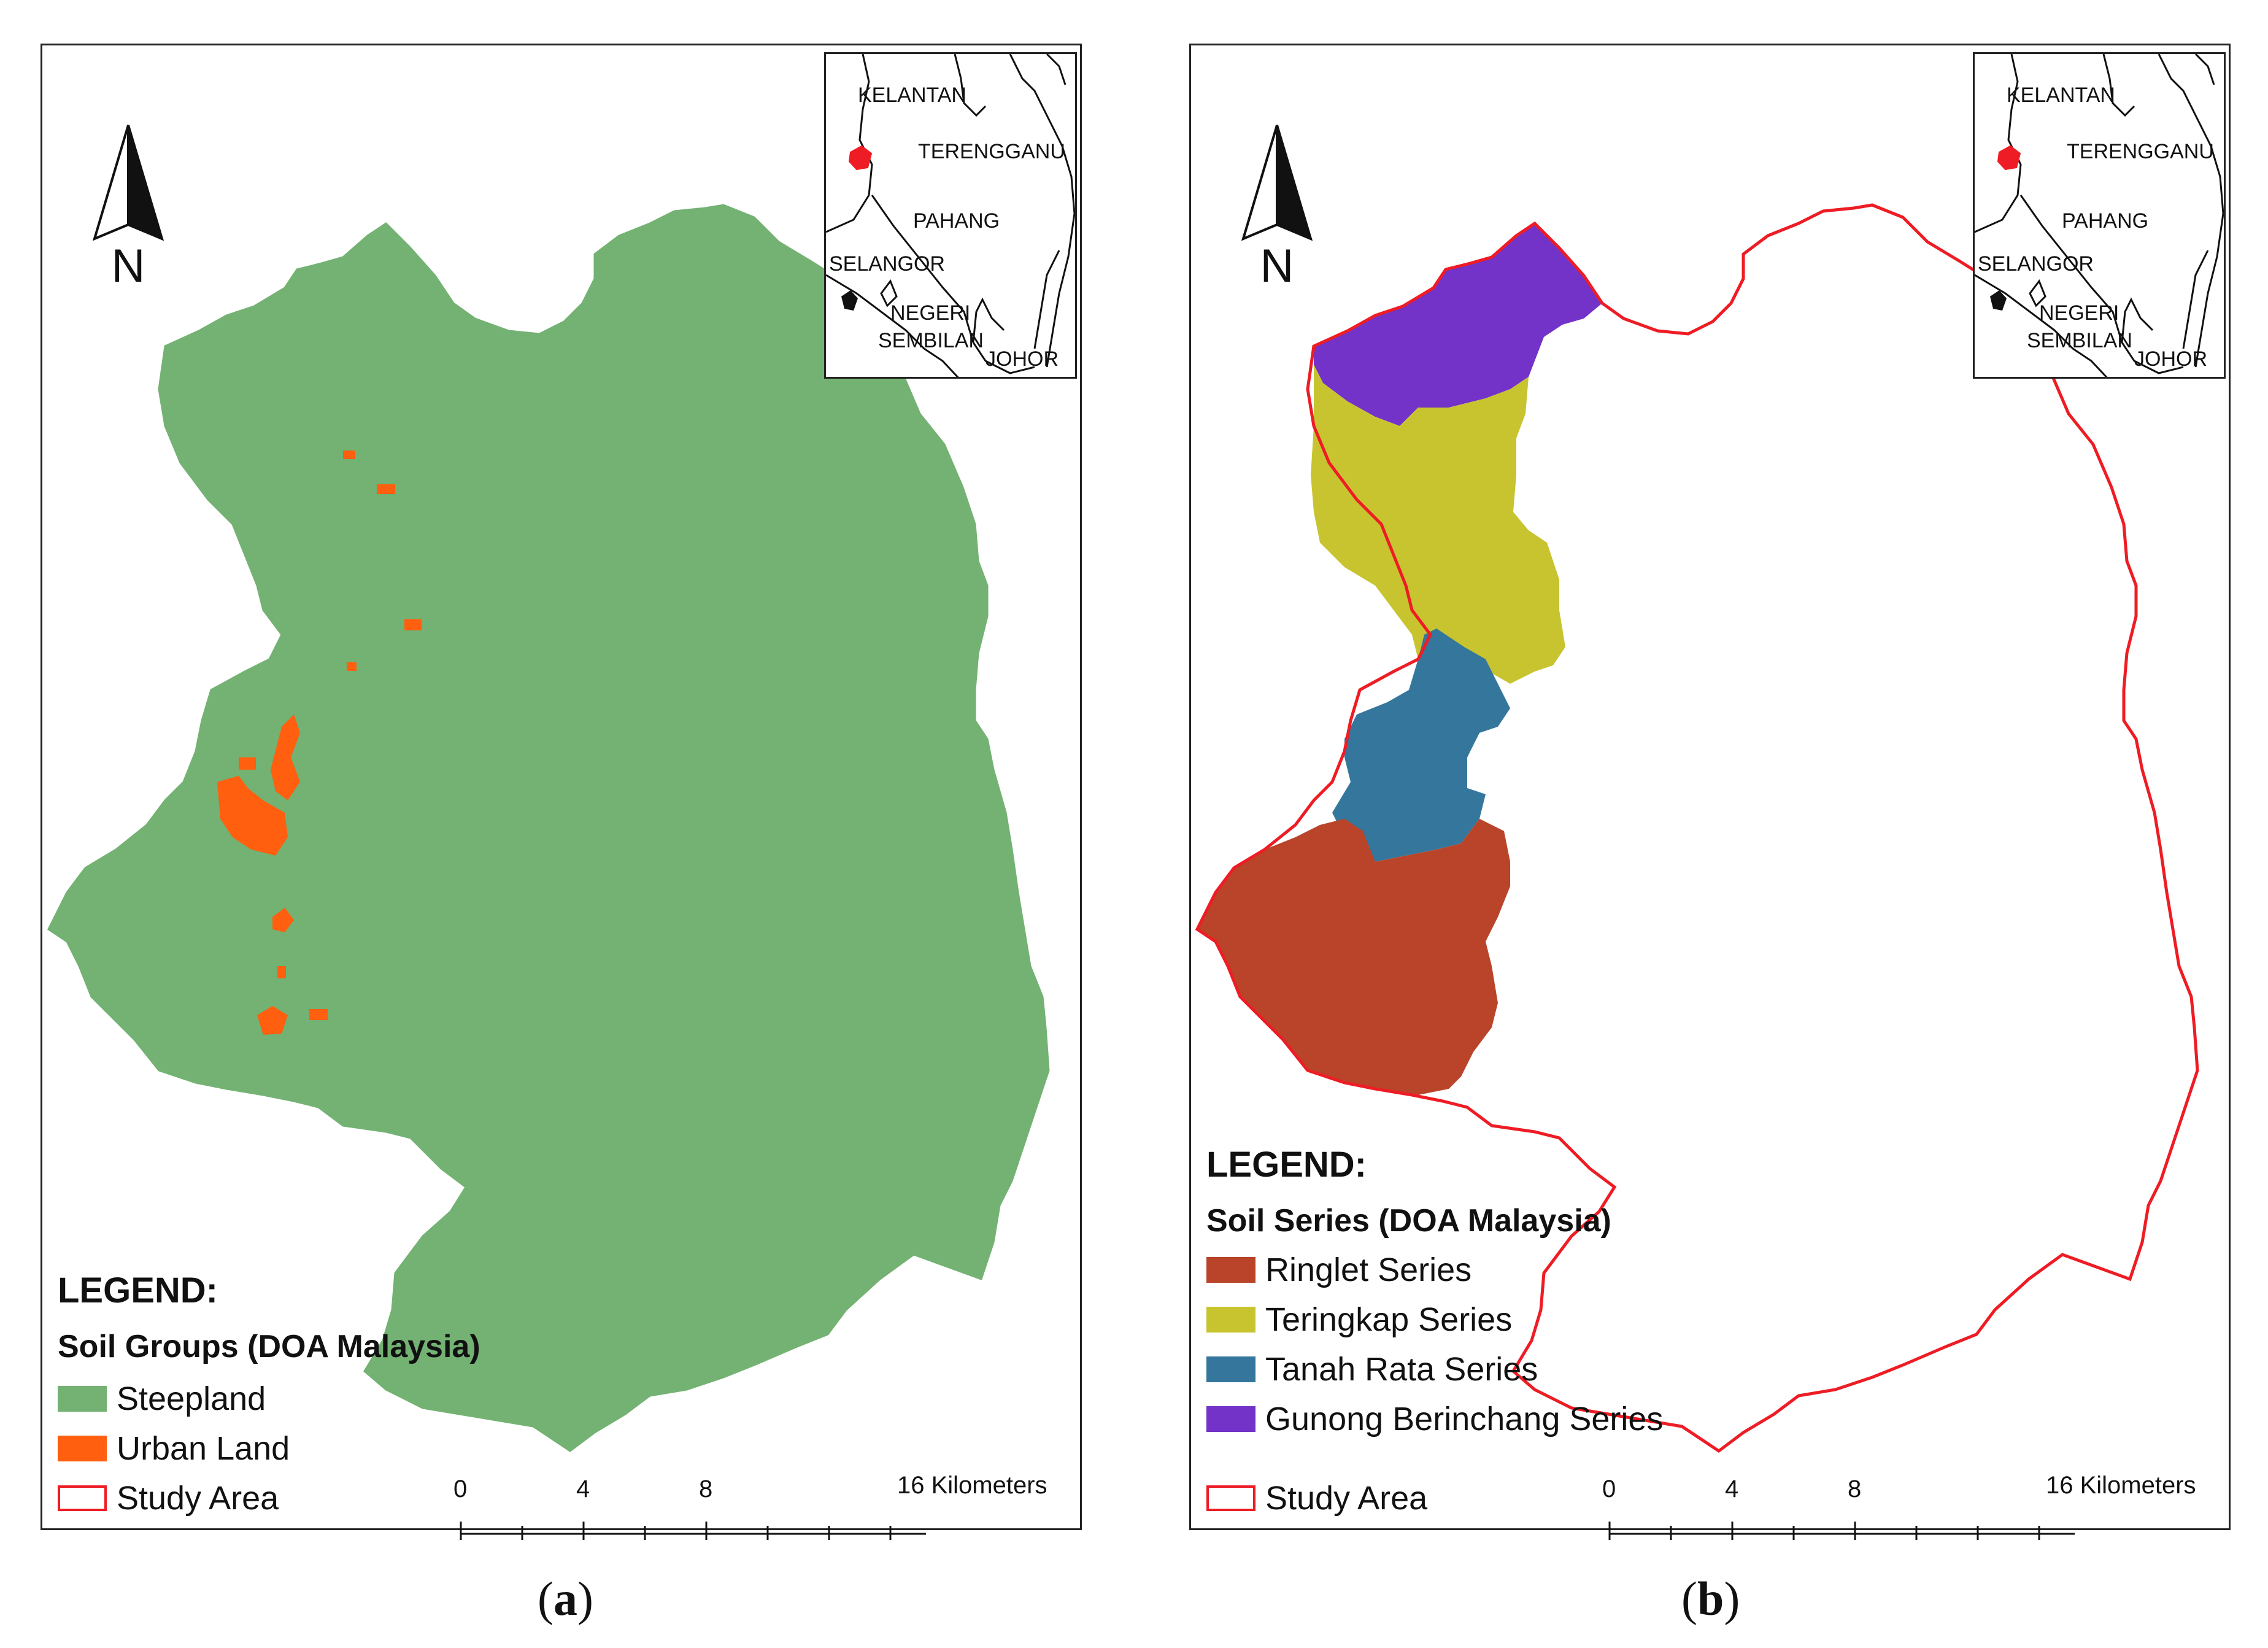 This screenshot has height=1648, width=2268. I want to click on scale-label-16-b: 16 Kilometers, so click(2121, 1485).